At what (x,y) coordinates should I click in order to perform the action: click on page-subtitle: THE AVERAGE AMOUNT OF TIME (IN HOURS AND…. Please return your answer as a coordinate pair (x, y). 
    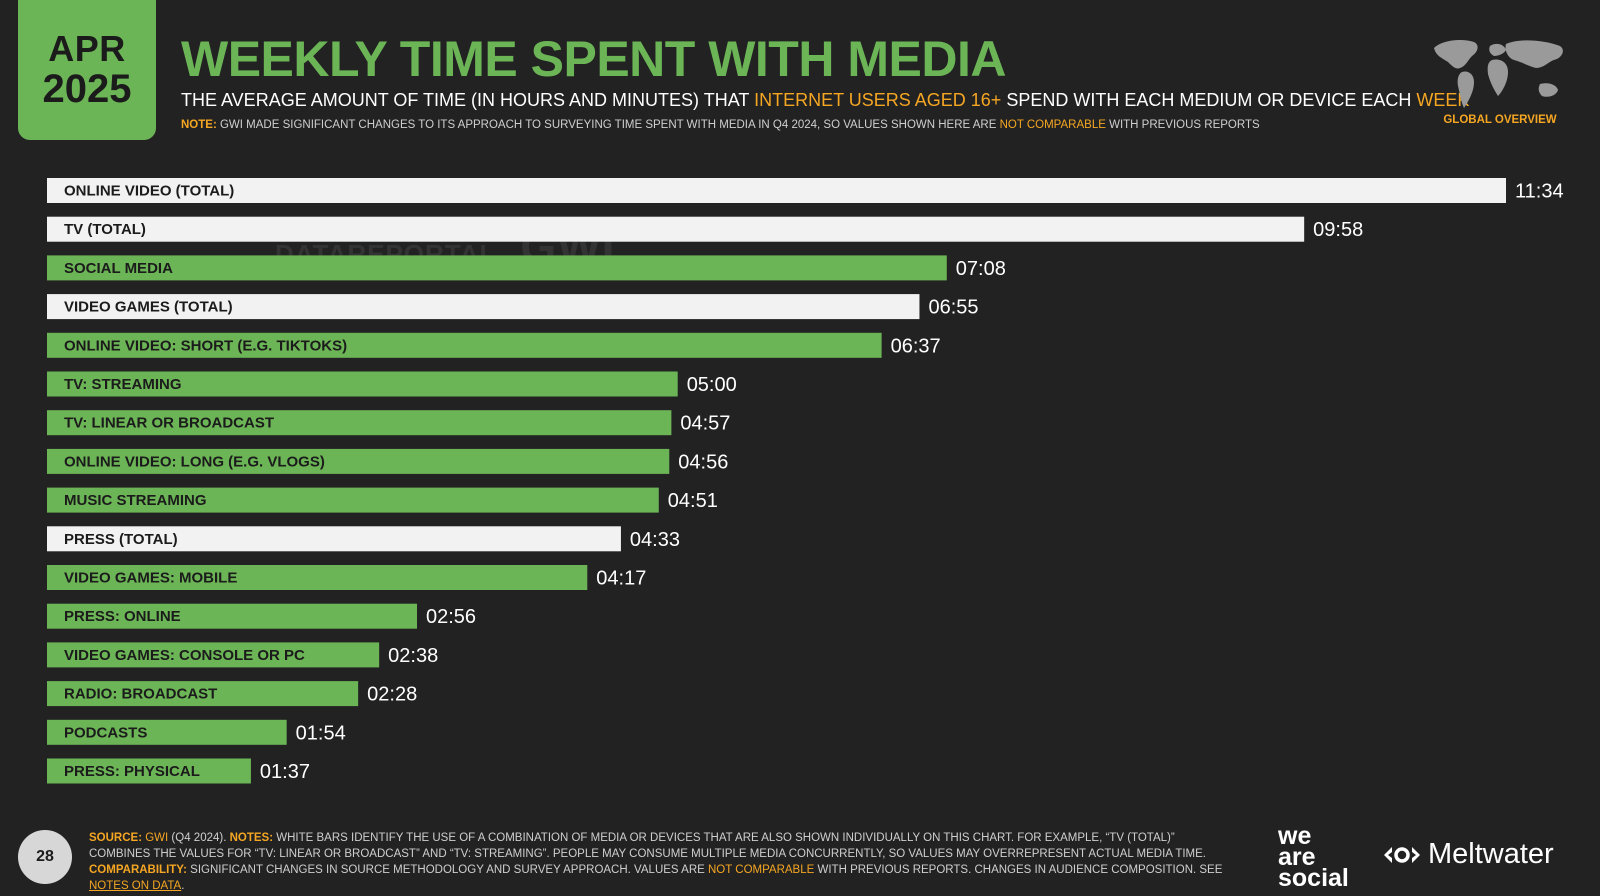
    Looking at the image, I should click on (825, 100).